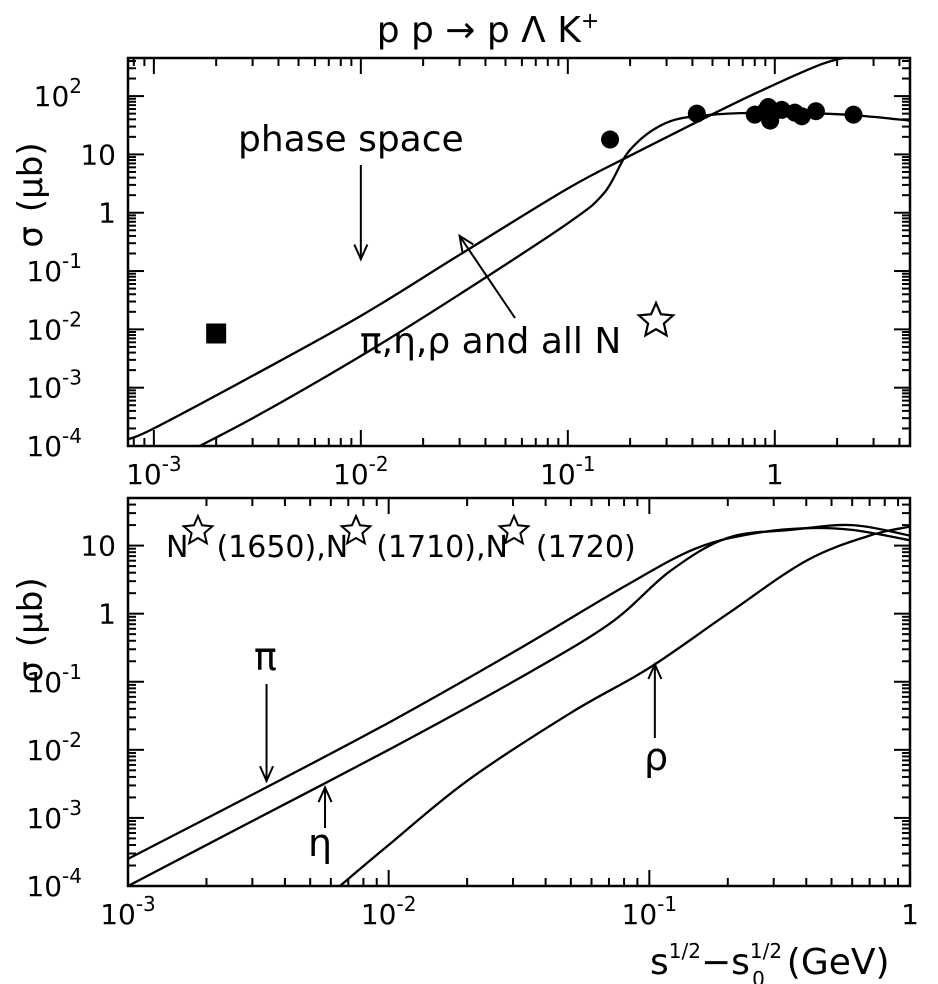  What do you see at coordinates (58, 93) in the screenshot?
I see `y-tick-label: 10²` at bounding box center [58, 93].